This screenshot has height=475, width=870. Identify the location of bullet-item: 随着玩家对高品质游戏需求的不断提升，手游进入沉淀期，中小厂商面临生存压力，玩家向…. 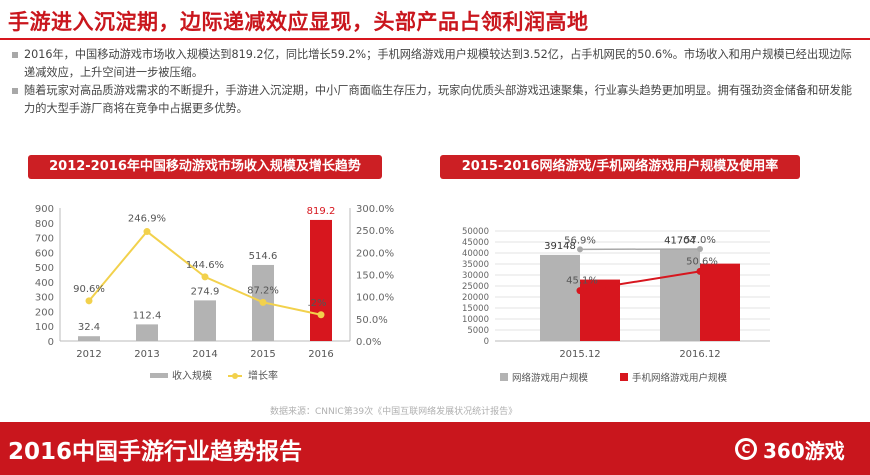
(436, 100).